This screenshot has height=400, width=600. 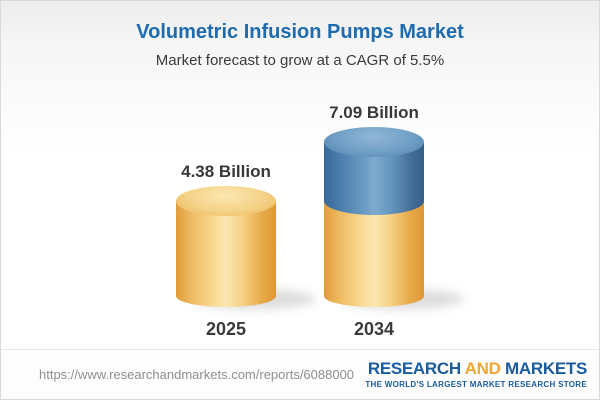 I want to click on logo-word-markets: MARKETS, so click(x=546, y=368).